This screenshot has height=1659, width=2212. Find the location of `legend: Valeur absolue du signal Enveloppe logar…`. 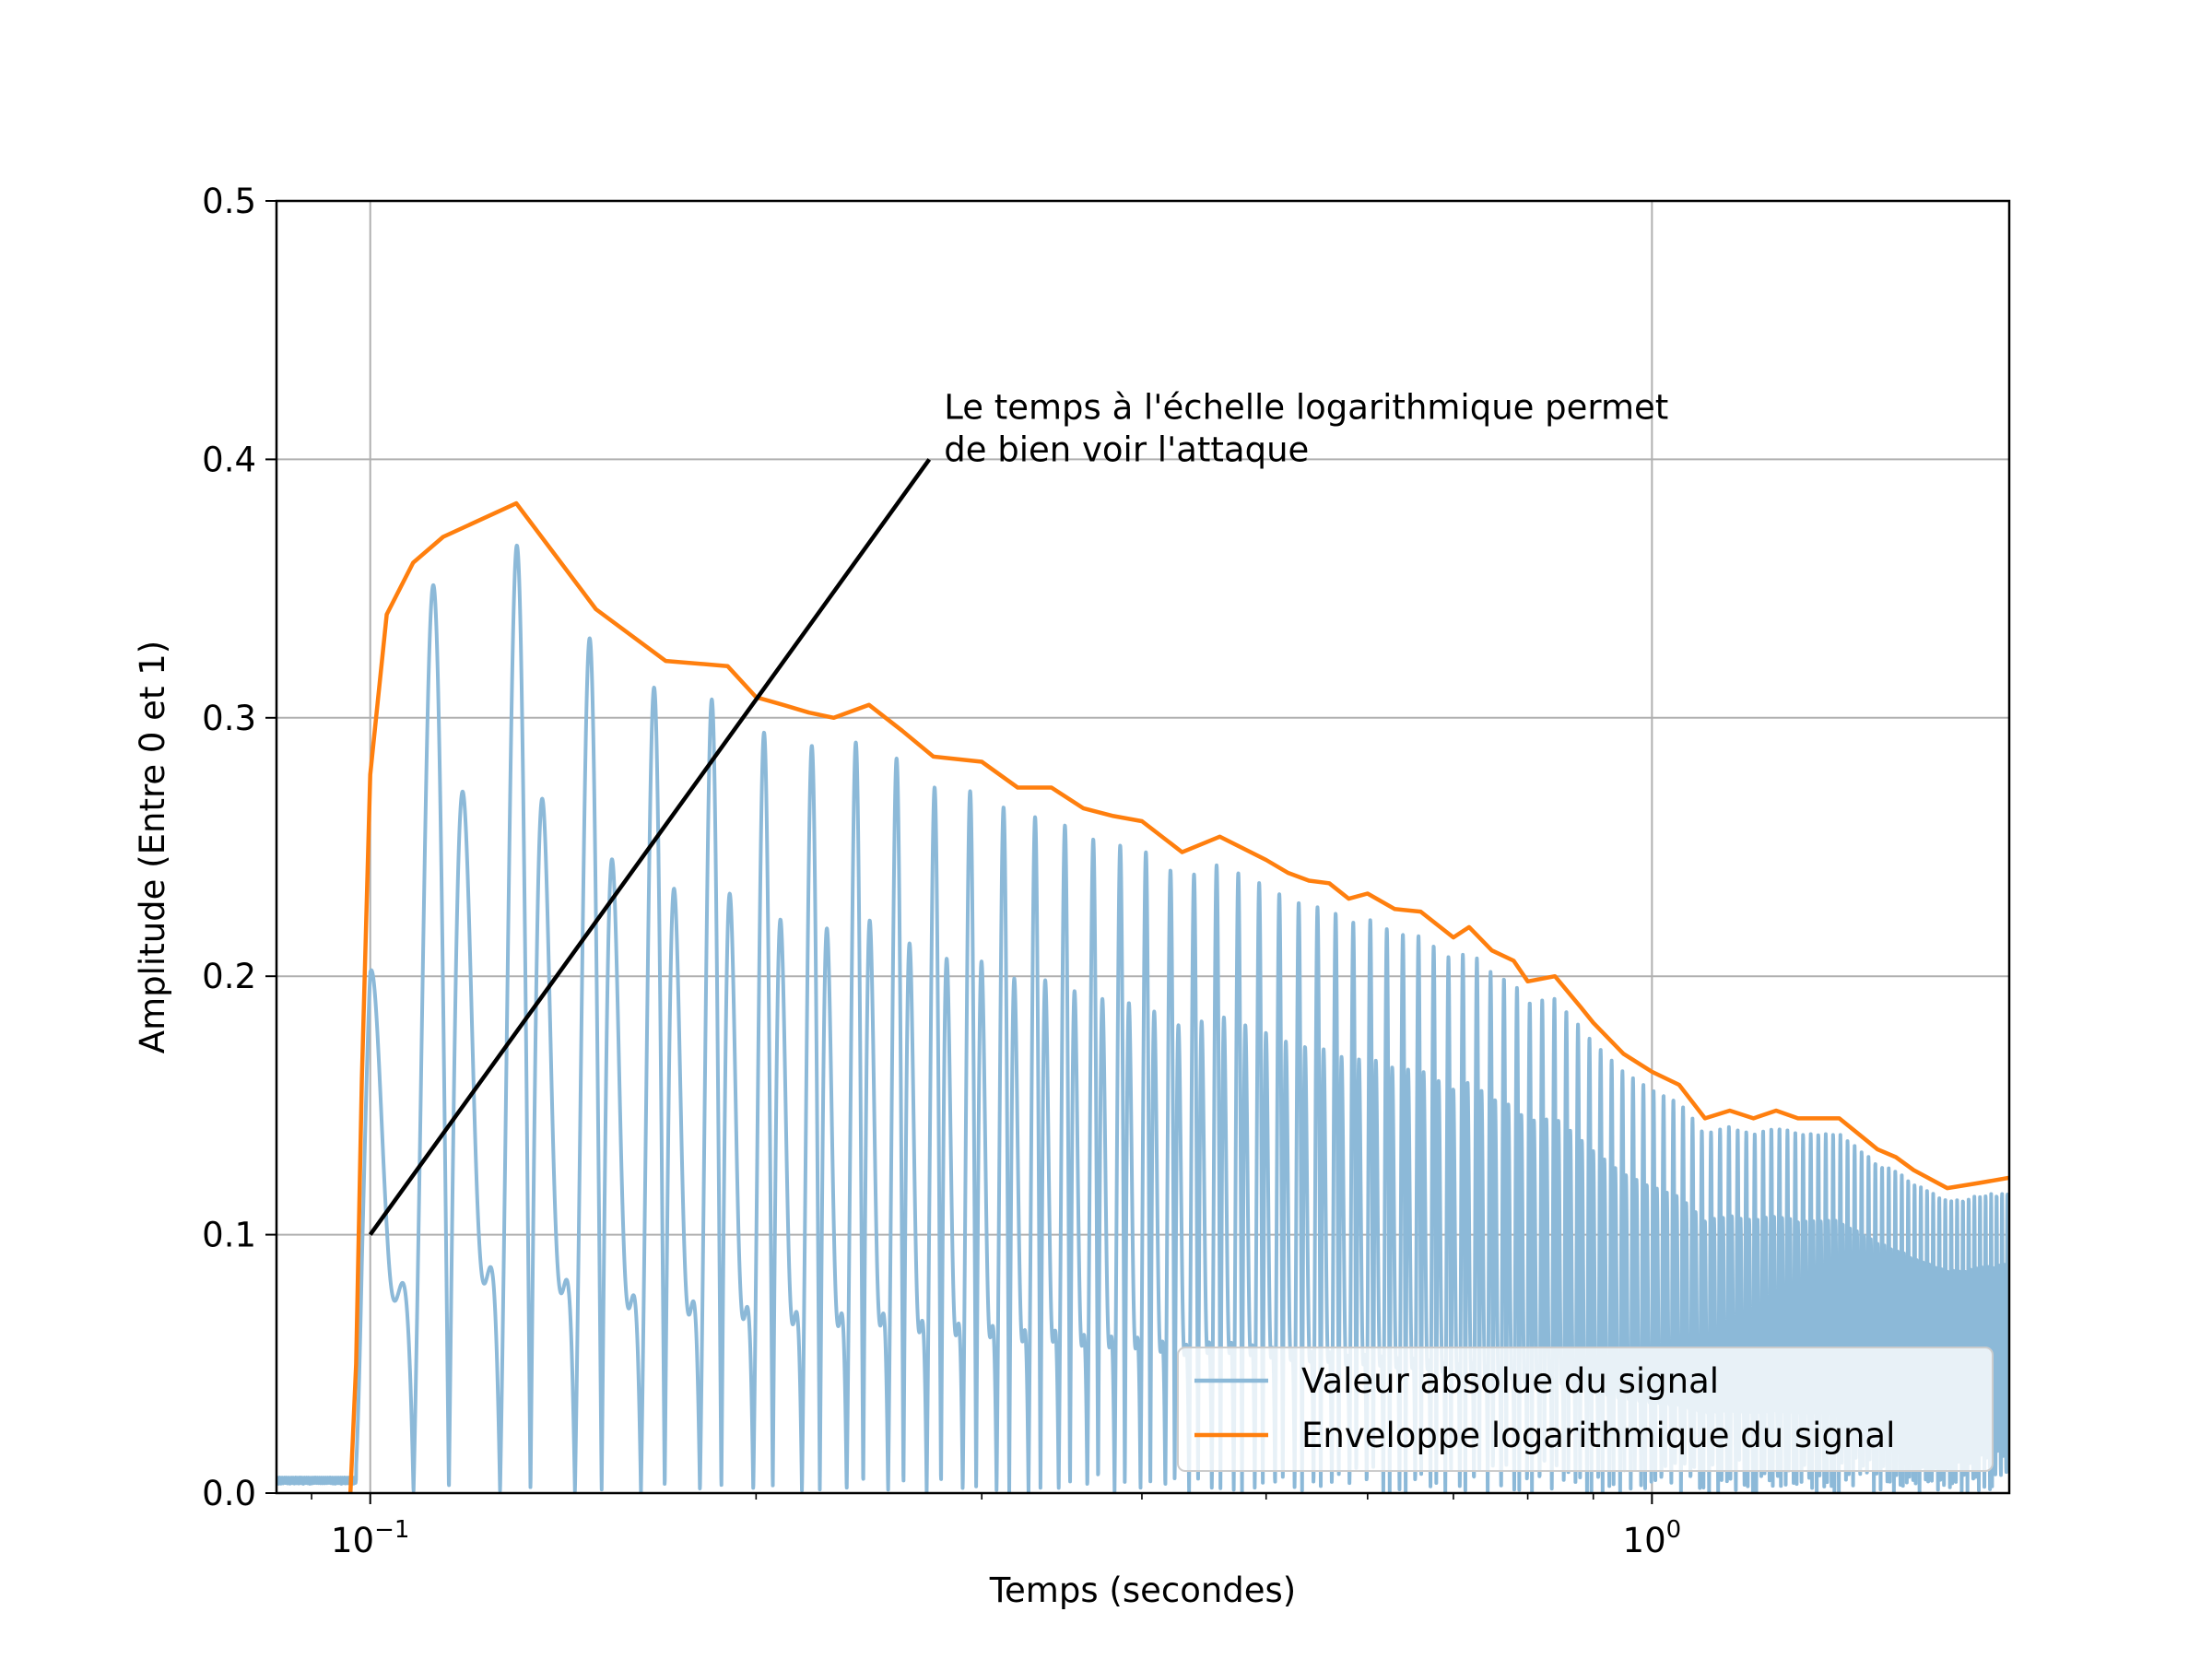

legend: Valeur absolue du signal Enveloppe logar… is located at coordinates (1585, 1409).